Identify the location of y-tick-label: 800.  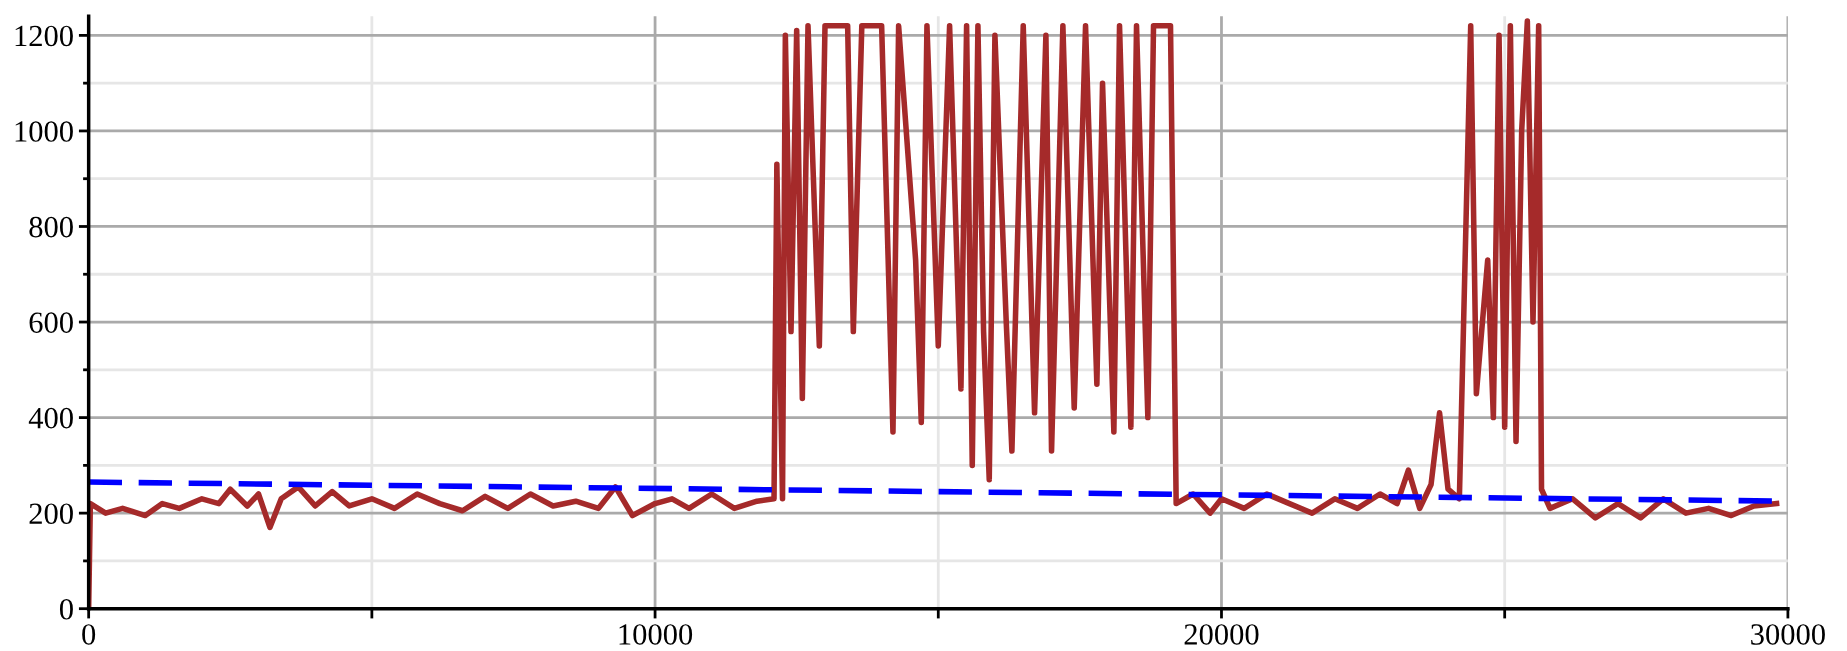
(51, 227).